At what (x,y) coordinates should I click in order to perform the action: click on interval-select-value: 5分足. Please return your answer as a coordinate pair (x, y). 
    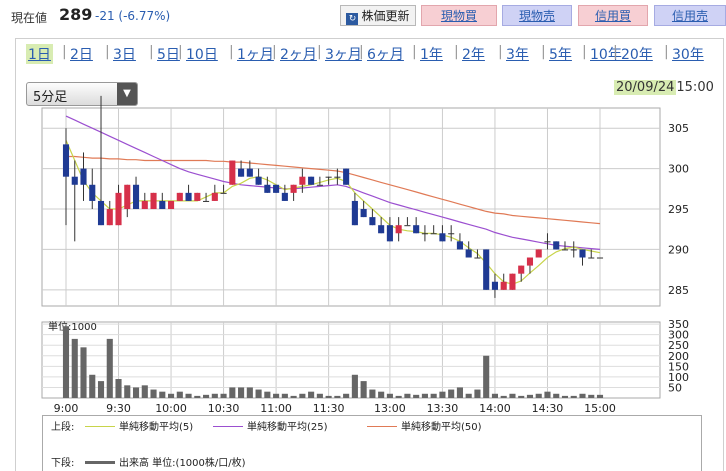
    Looking at the image, I should click on (50, 97).